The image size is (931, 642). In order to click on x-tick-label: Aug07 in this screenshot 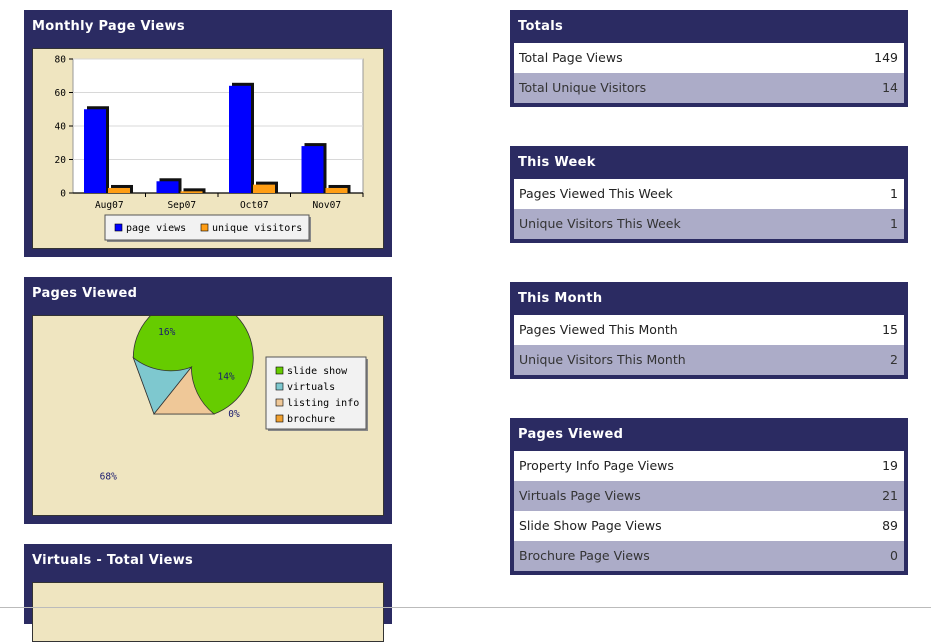, I will do `click(109, 205)`.